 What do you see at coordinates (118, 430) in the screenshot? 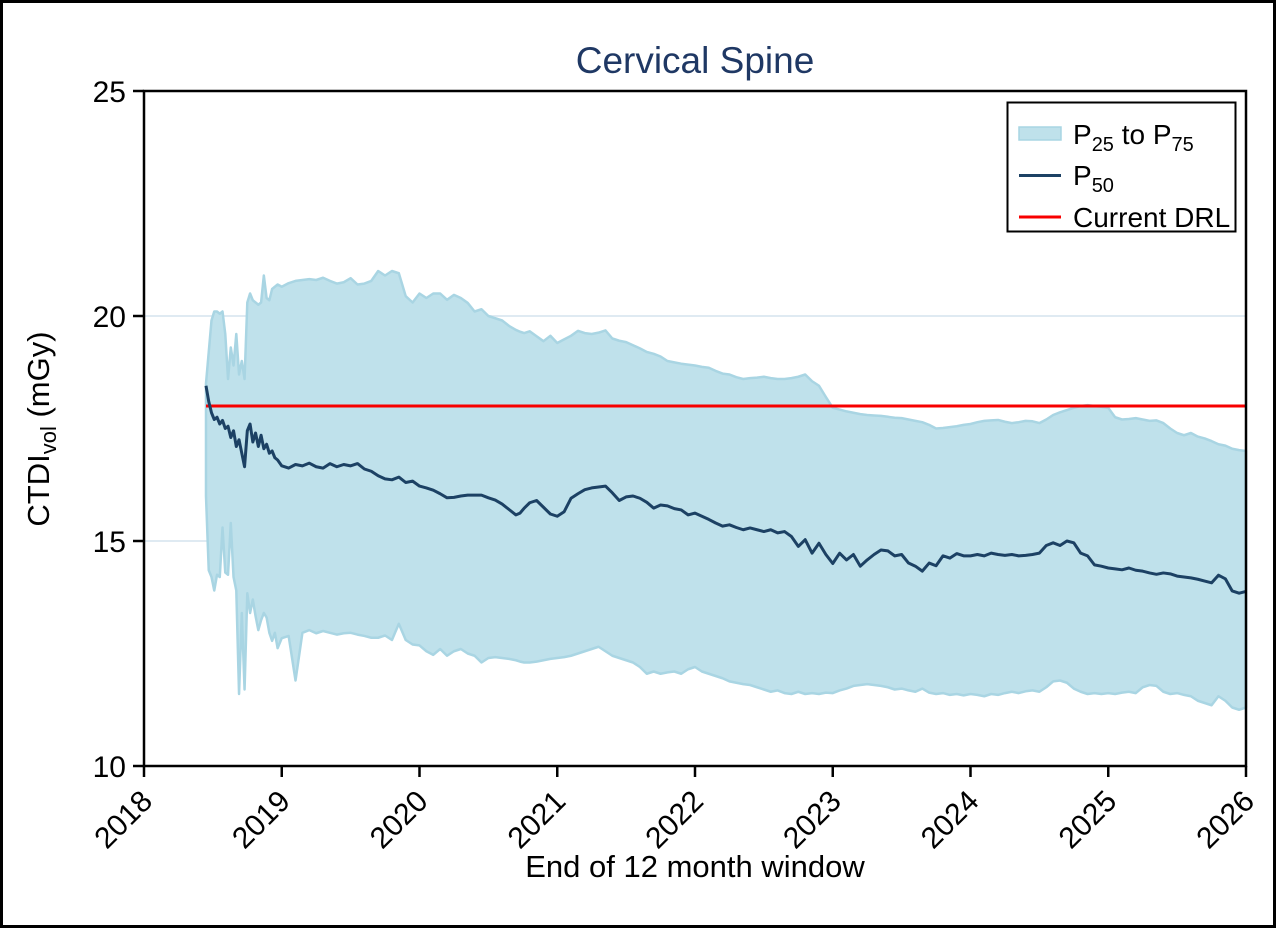
I see `y-axis-ticks: 25 20 15 10` at bounding box center [118, 430].